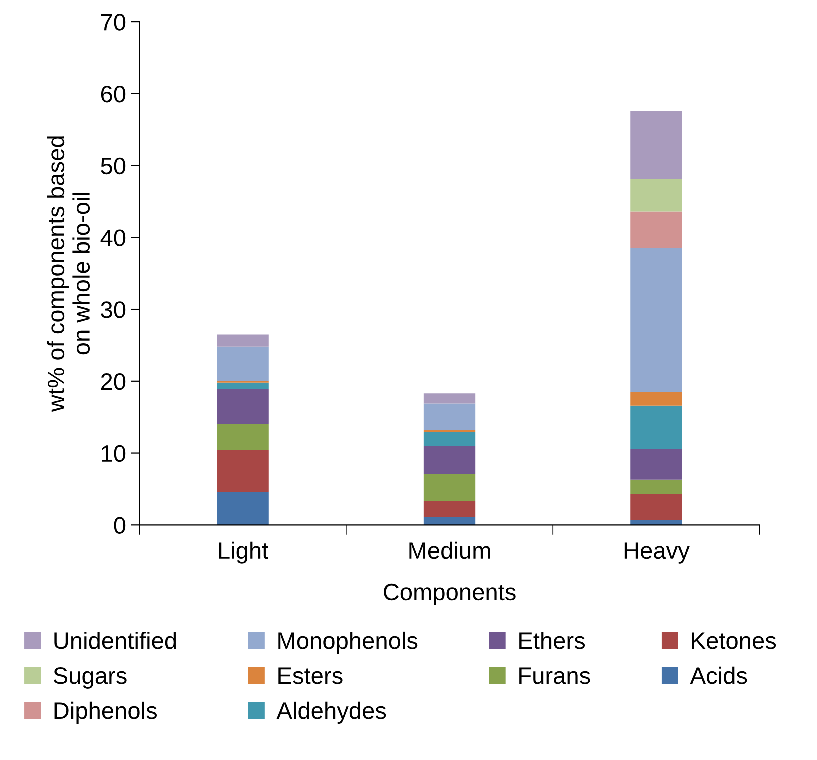  What do you see at coordinates (719, 675) in the screenshot?
I see `legend-label: Acids` at bounding box center [719, 675].